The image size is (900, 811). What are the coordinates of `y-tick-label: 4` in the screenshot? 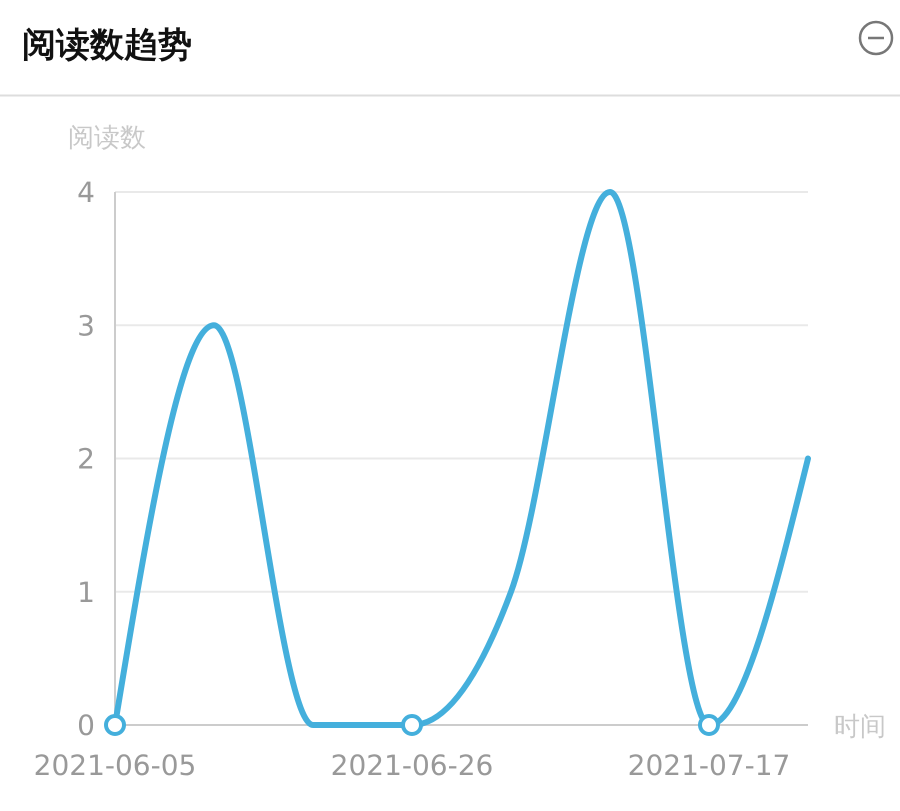 It's located at (86, 192).